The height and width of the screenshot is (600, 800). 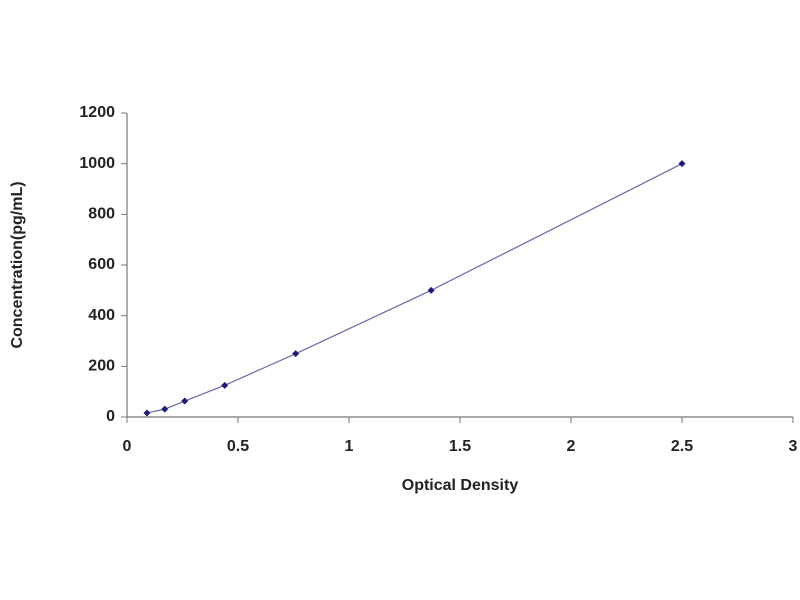 I want to click on y-tick-label: 800, so click(x=101, y=214).